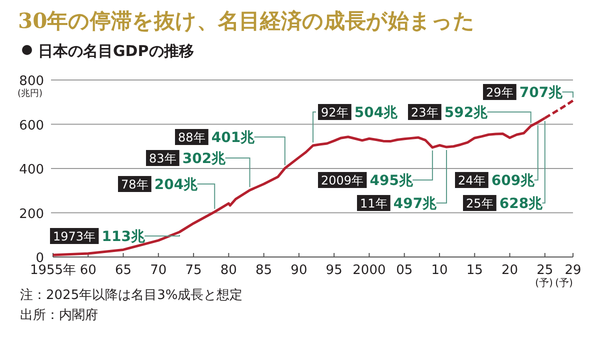 This screenshot has width=600, height=342. What do you see at coordinates (367, 181) in the screenshot?
I see `annotation: 2009年 495兆` at bounding box center [367, 181].